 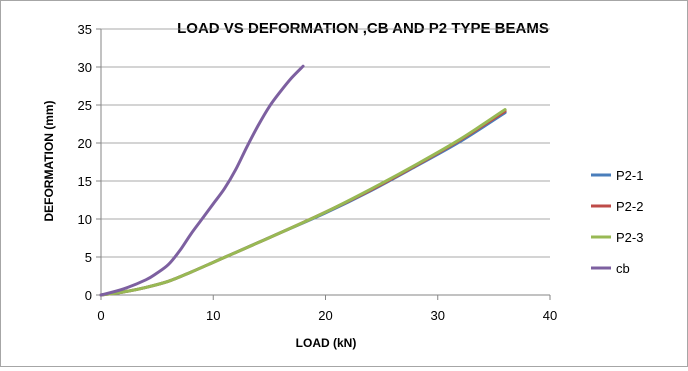 I want to click on legend-label-cb: cb, so click(x=623, y=268).